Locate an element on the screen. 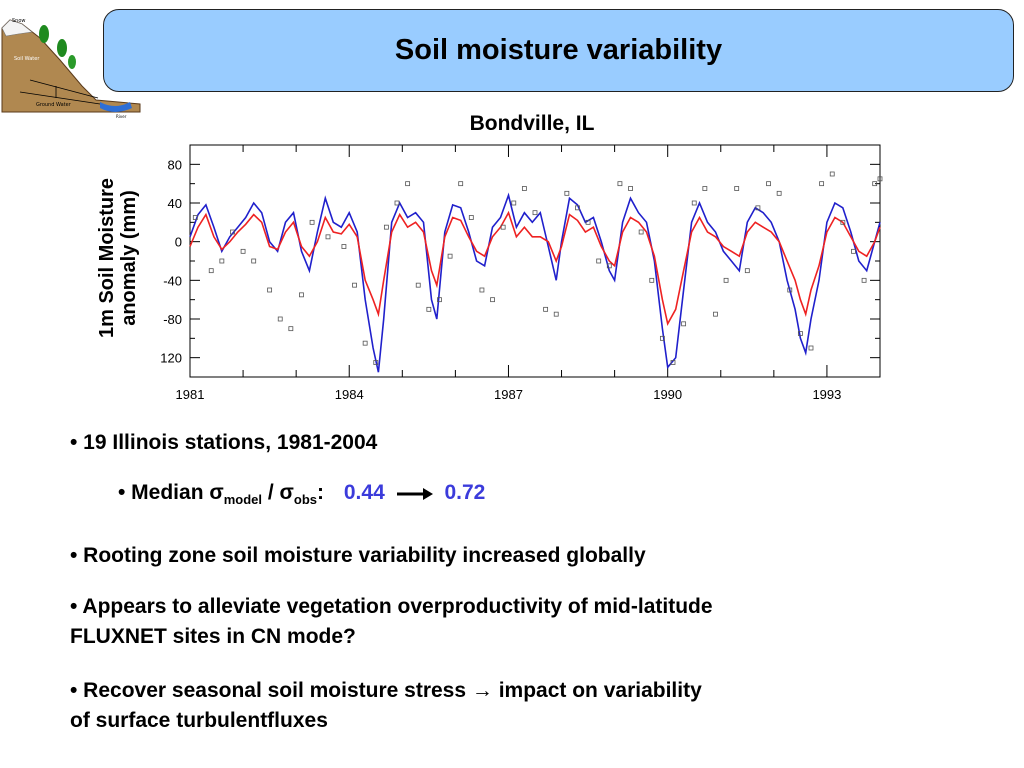 The height and width of the screenshot is (768, 1024). y-tick-label: 0 is located at coordinates (178, 242).